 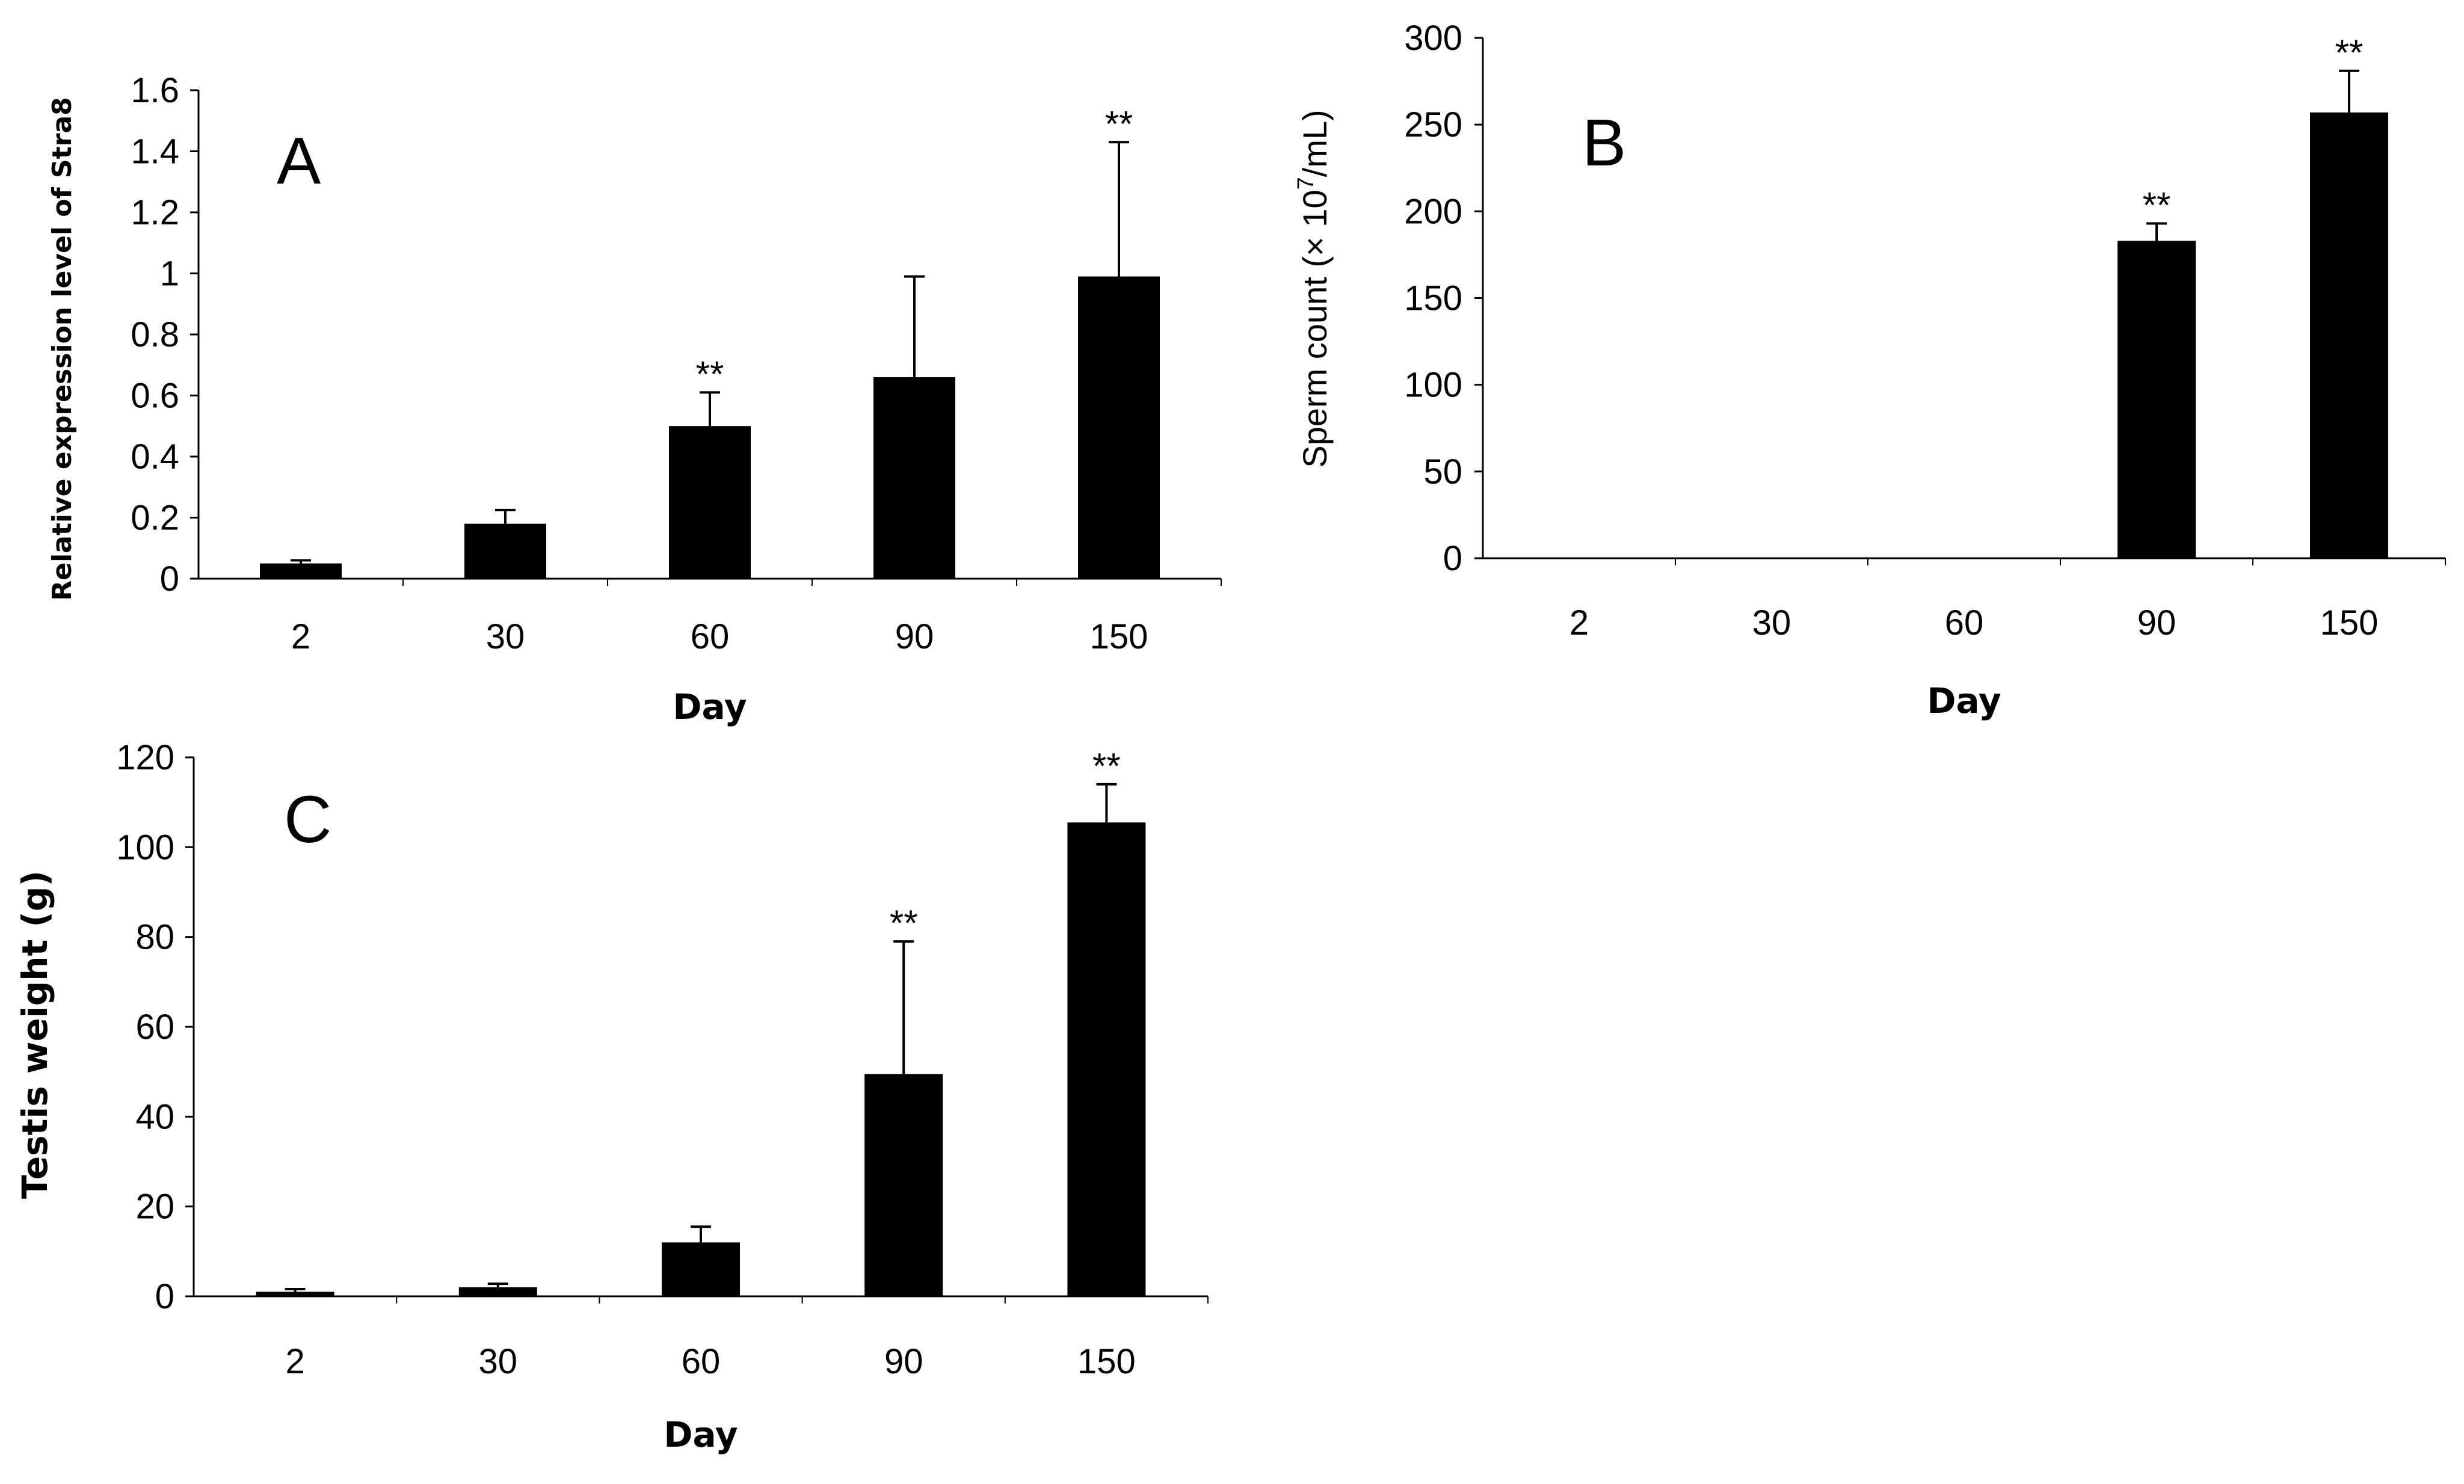 What do you see at coordinates (308, 820) in the screenshot?
I see `panel-label-c: C` at bounding box center [308, 820].